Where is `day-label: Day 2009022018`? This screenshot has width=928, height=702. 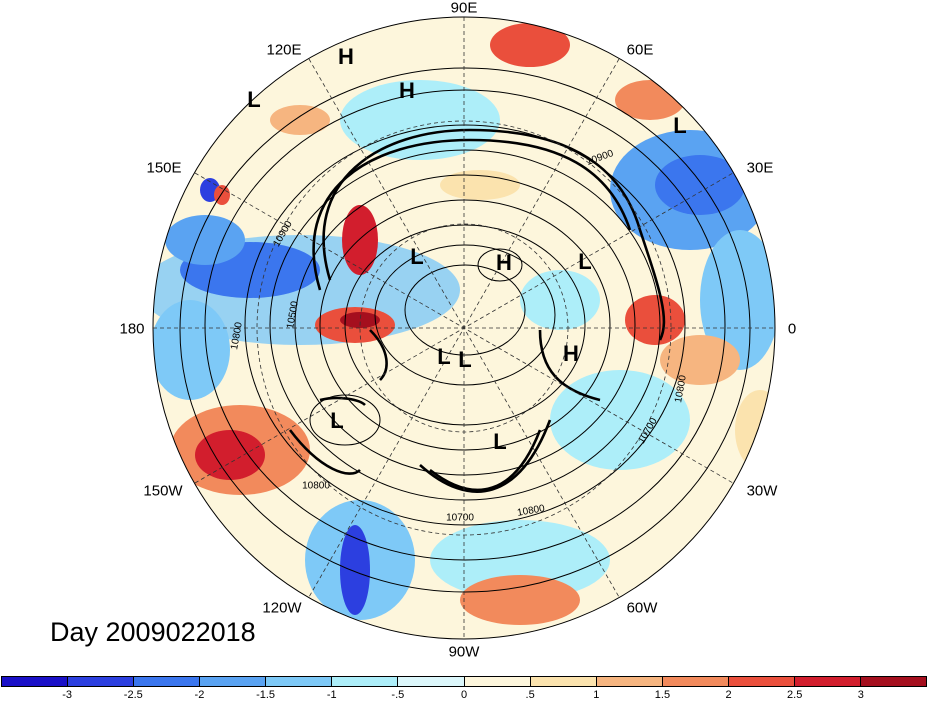
day-label: Day 2009022018 is located at coordinates (153, 632).